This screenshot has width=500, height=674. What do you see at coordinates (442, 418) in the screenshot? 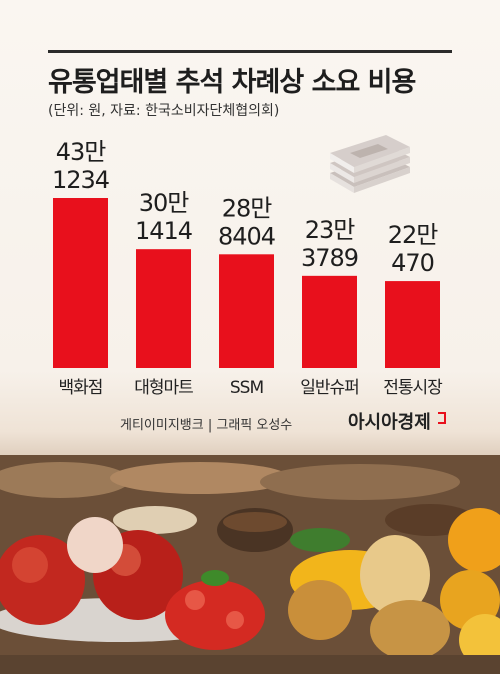
I see `brand-mark-icon` at bounding box center [442, 418].